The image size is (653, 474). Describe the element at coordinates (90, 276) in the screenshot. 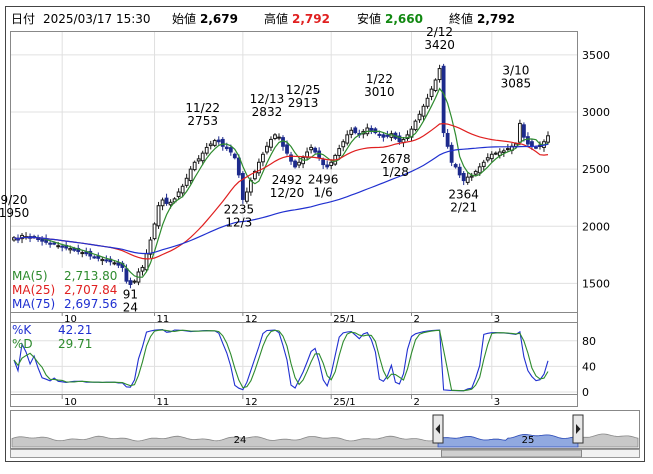

I see `ma5-value: 2,713.80` at that location.